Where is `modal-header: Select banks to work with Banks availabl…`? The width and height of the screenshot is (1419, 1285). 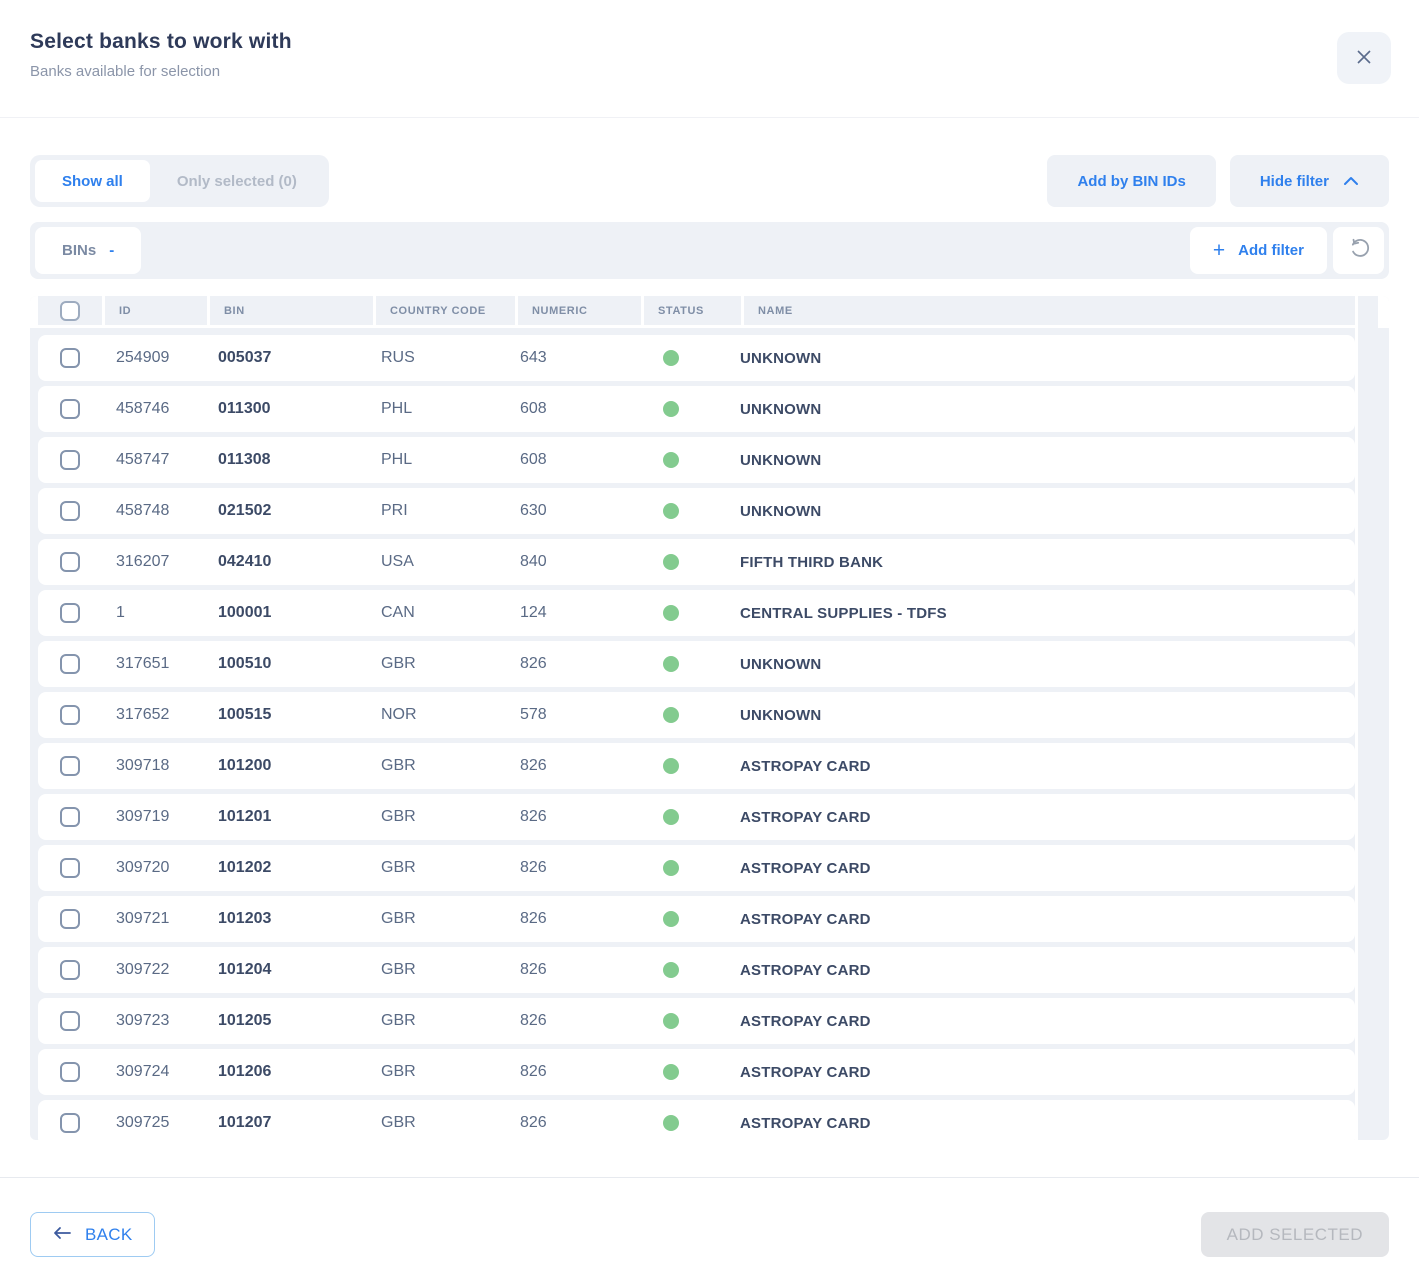 modal-header: Select banks to work with Banks availabl… is located at coordinates (709, 59).